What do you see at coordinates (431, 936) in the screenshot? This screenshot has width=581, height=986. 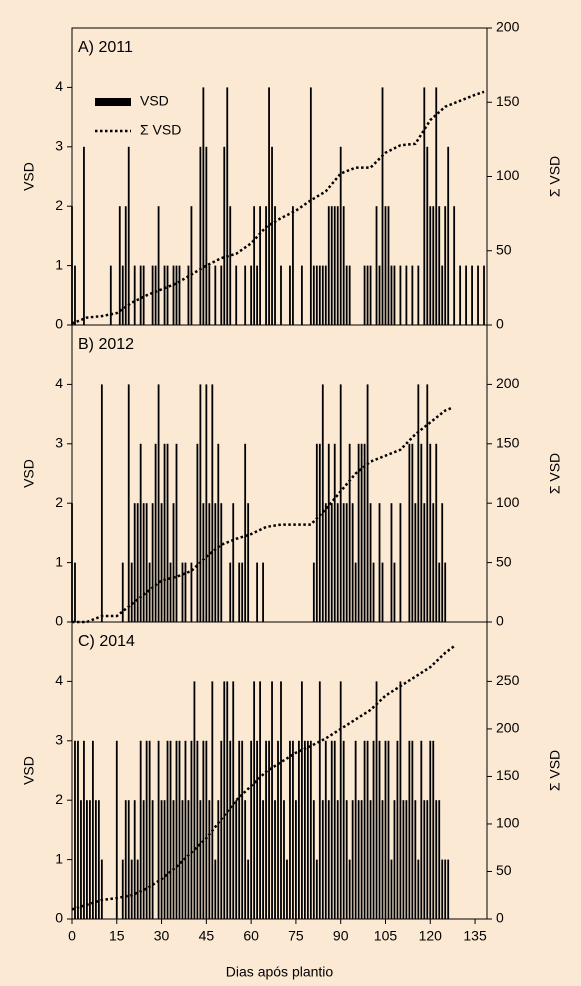 I see `x-tick-label: 120` at bounding box center [431, 936].